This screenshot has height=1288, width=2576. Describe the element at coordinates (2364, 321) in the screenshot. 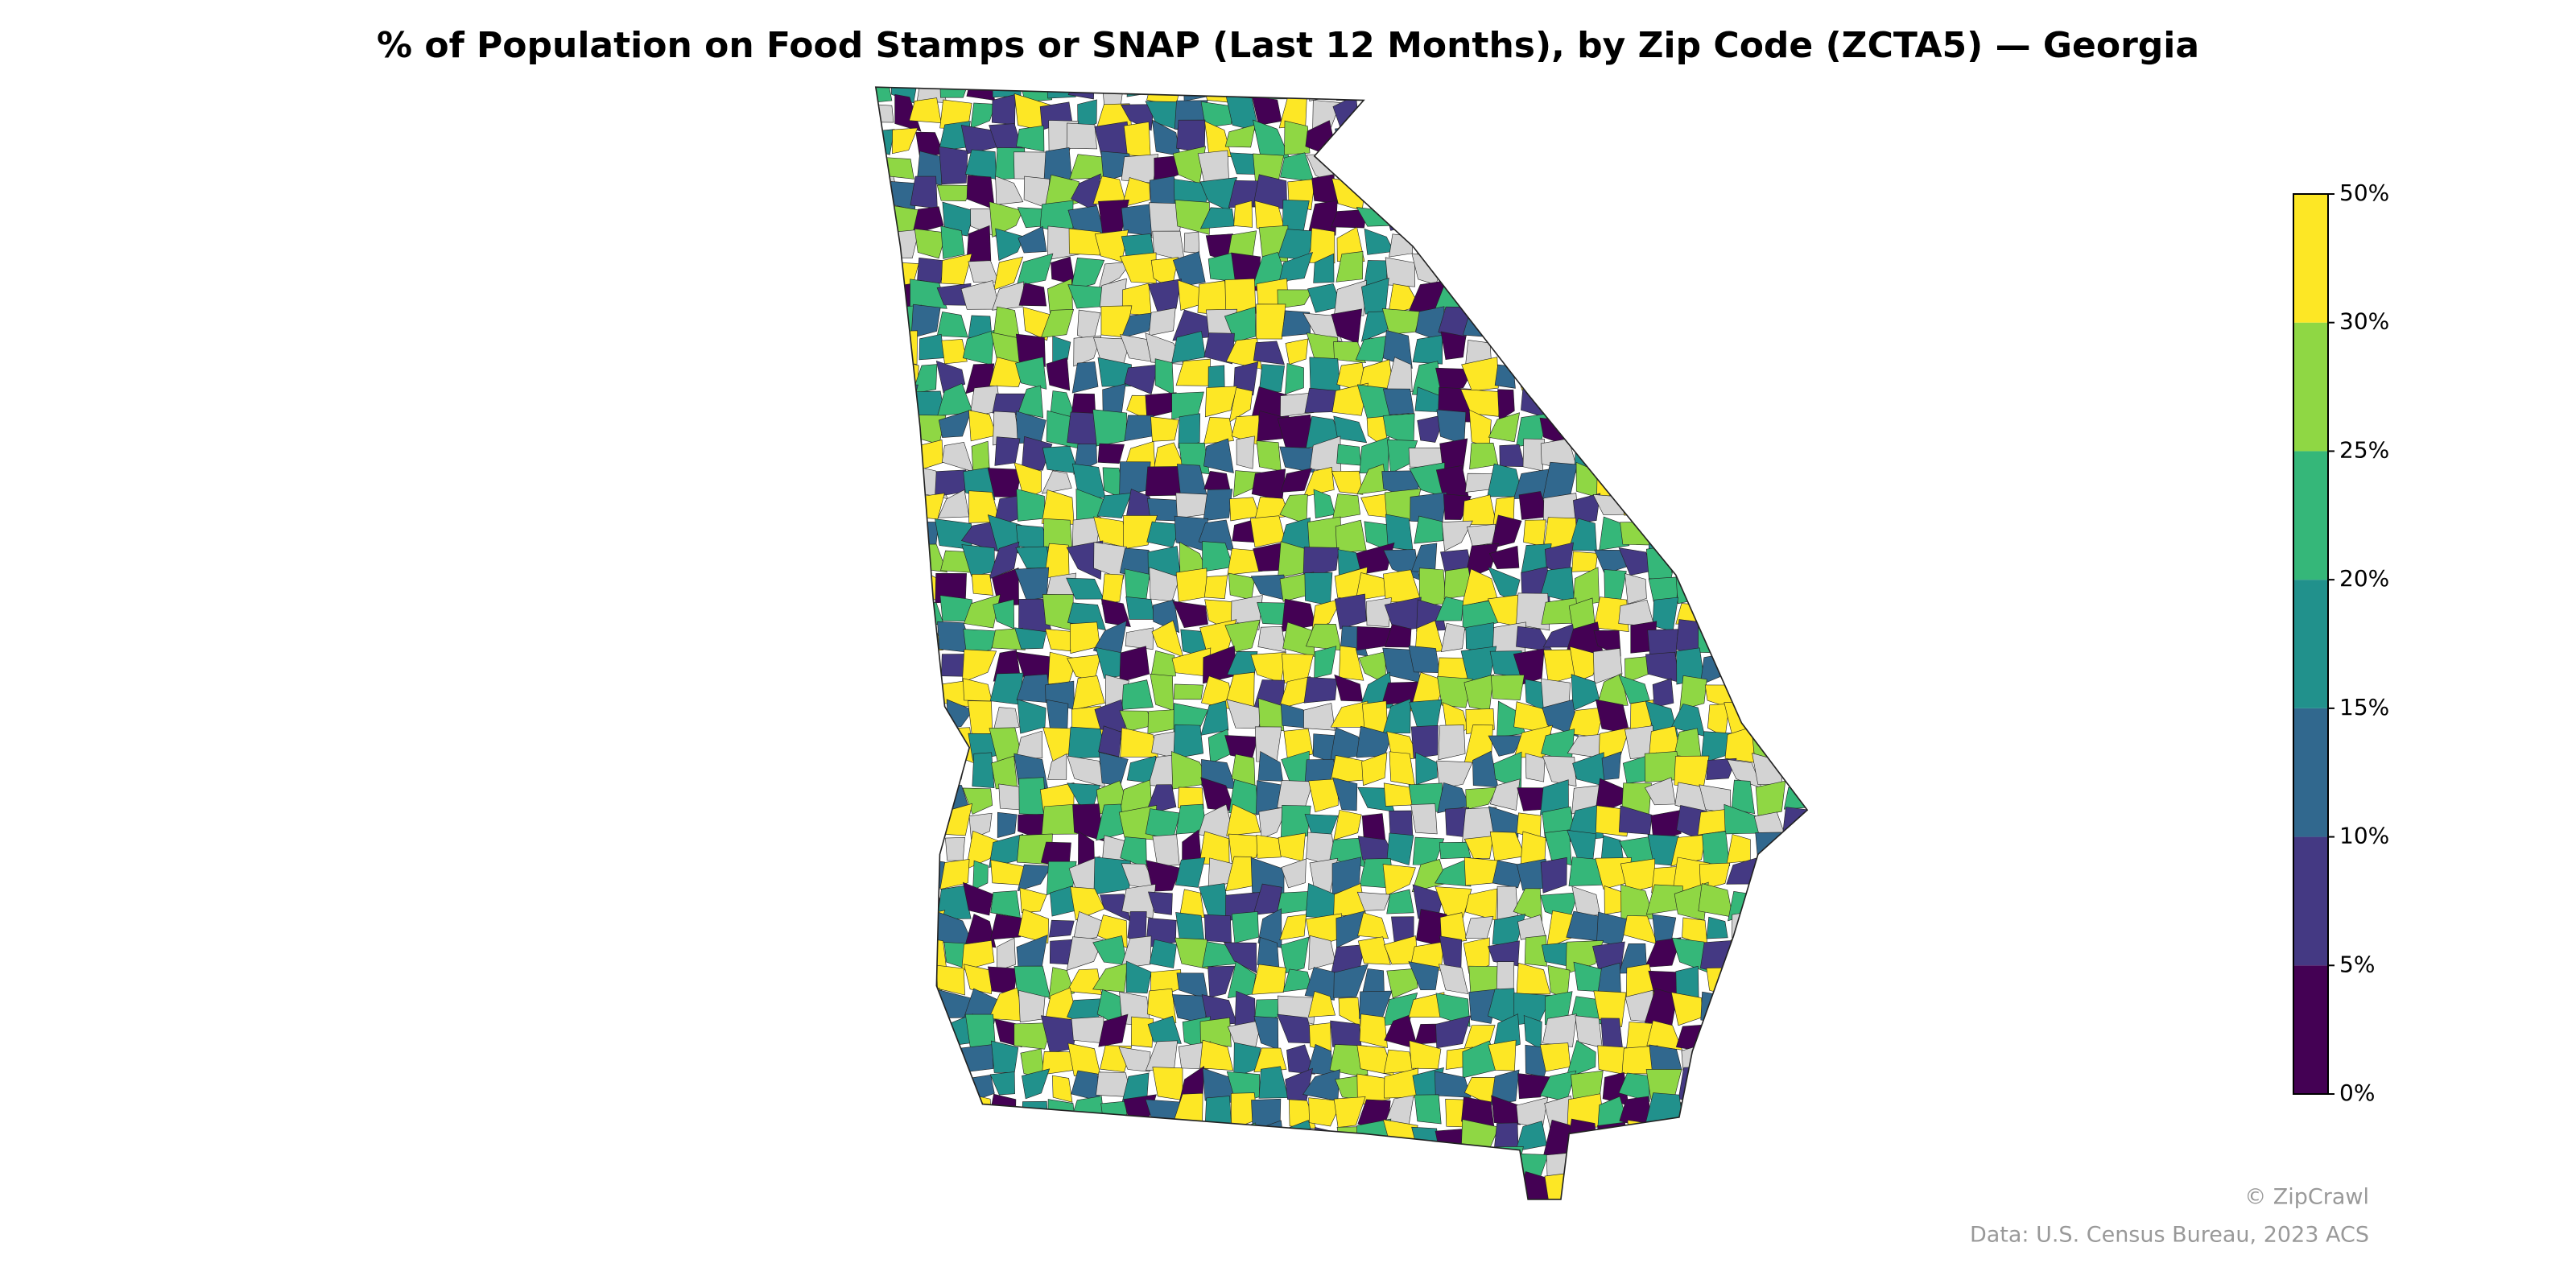

I see `colorbar-tick-label: 30%` at that location.